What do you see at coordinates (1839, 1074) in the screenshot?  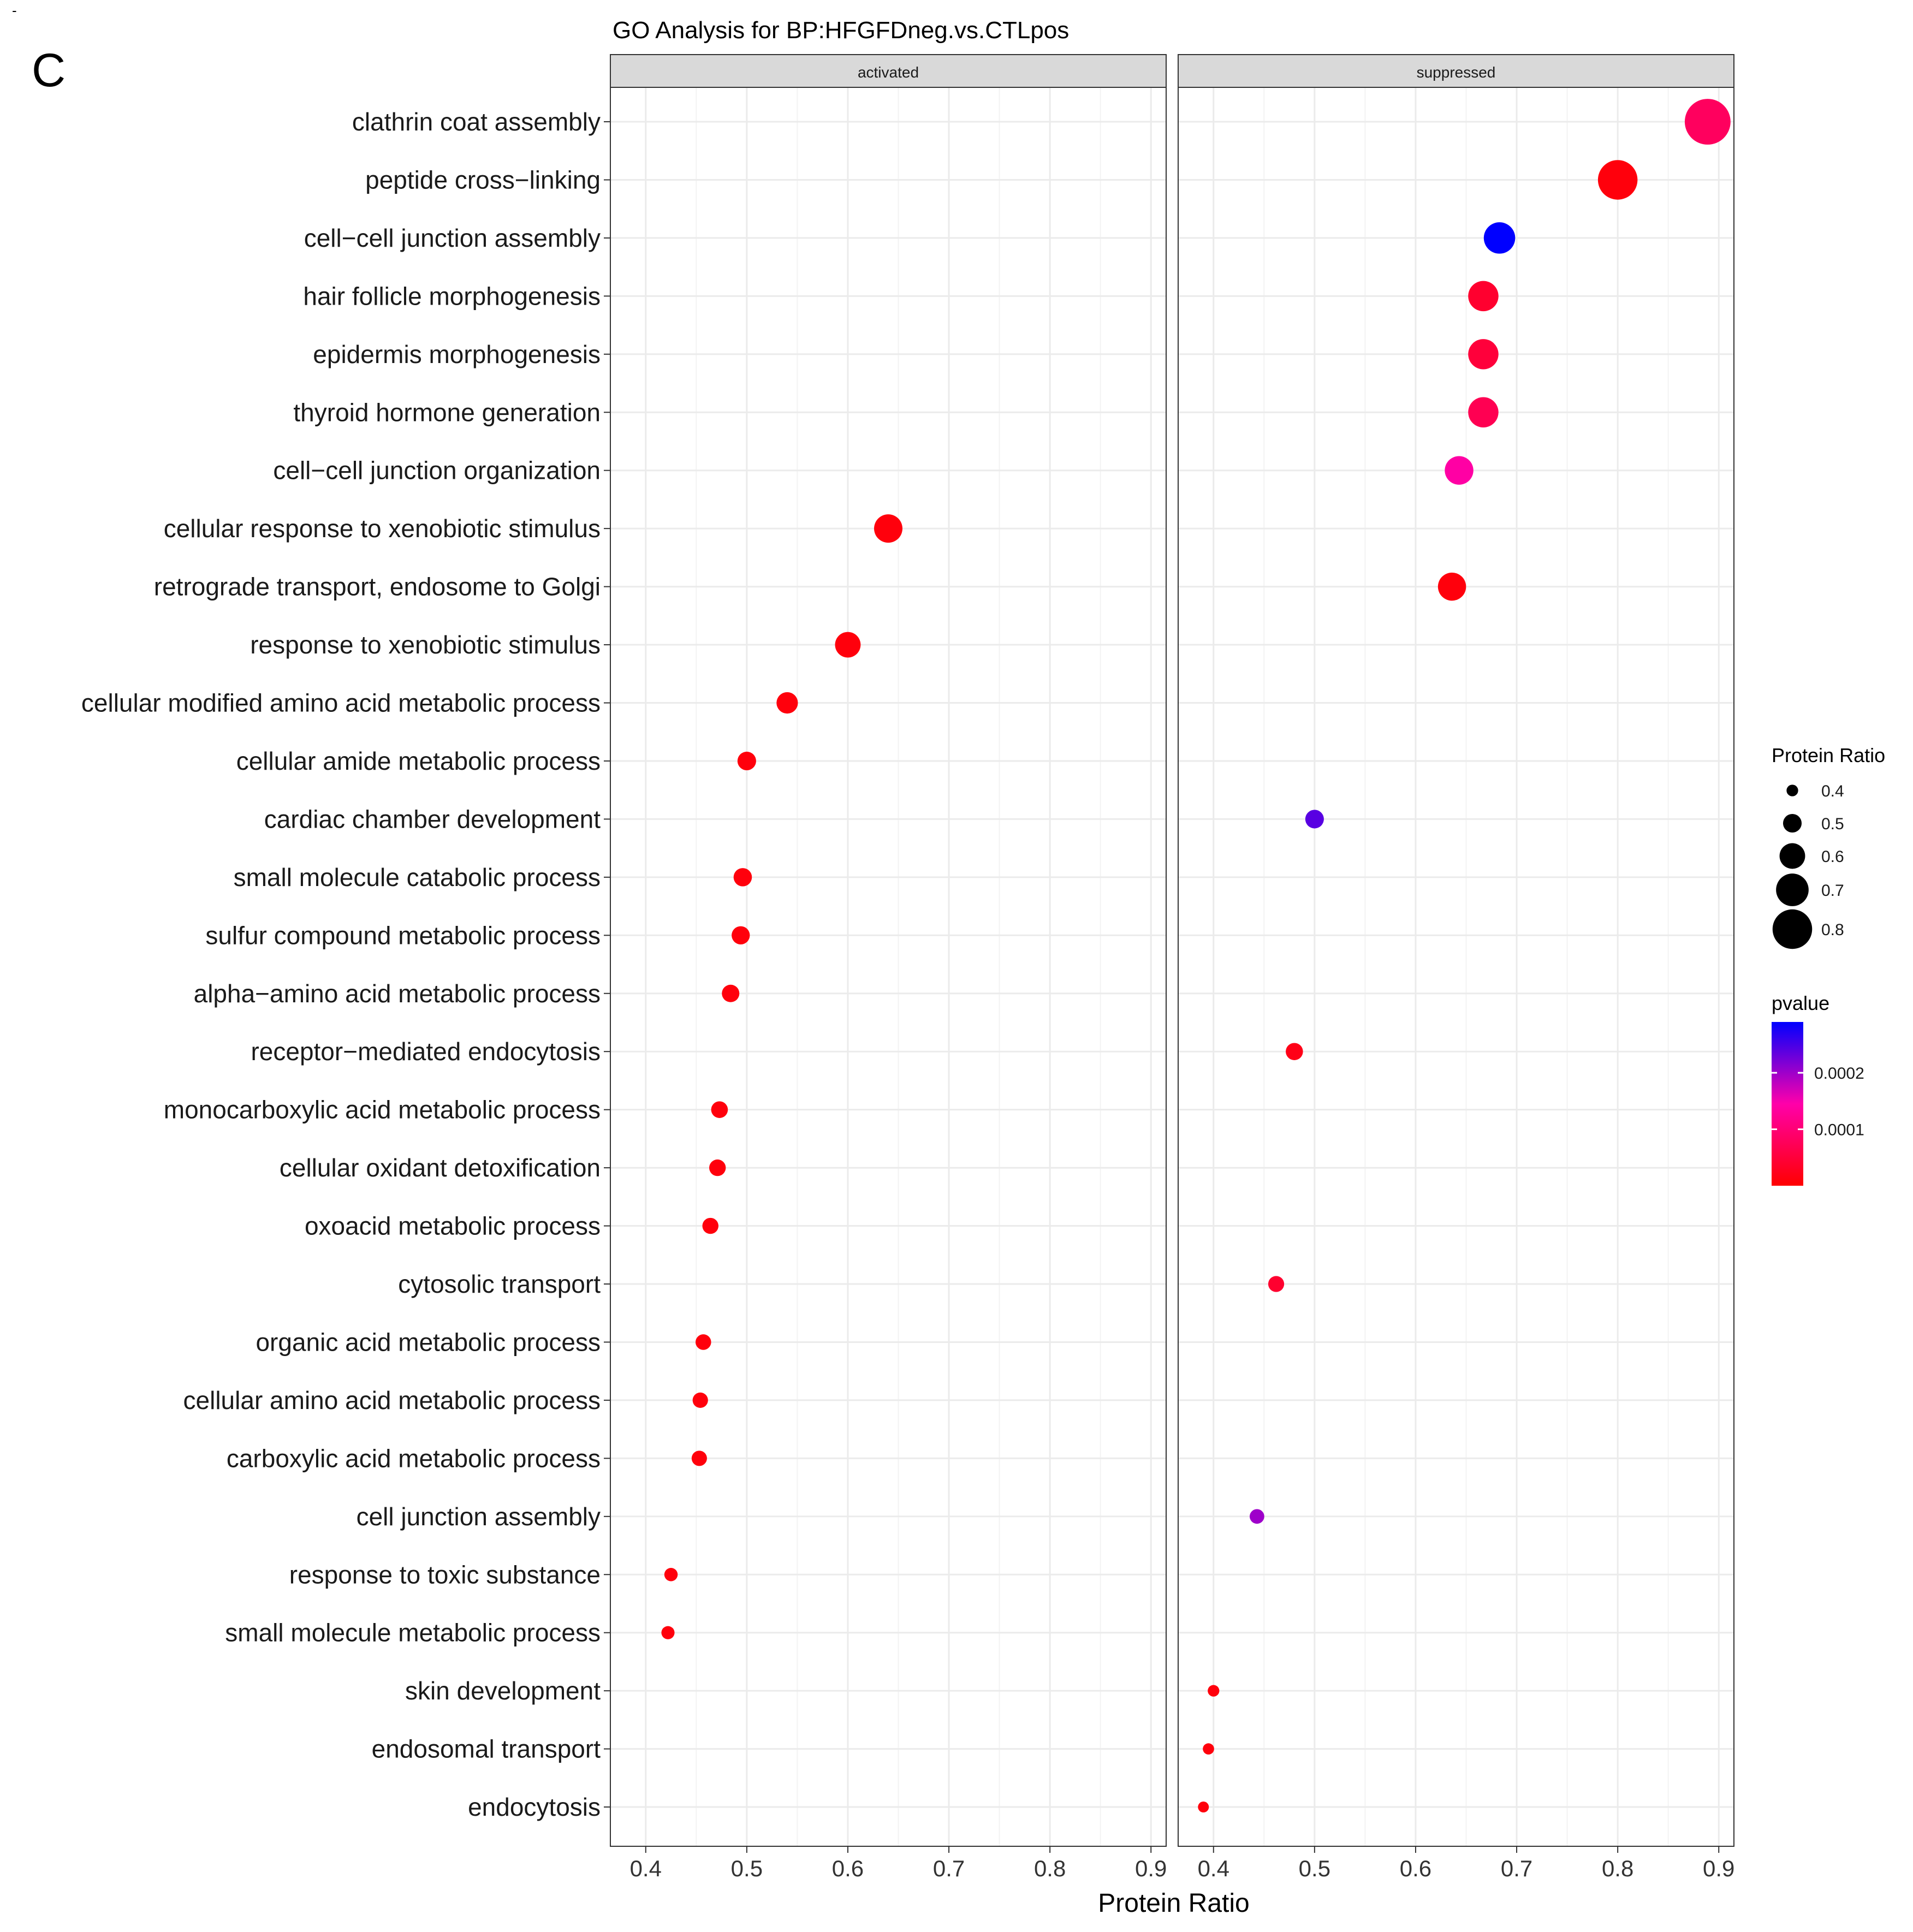 I see `color-legend-label: 0.0002` at bounding box center [1839, 1074].